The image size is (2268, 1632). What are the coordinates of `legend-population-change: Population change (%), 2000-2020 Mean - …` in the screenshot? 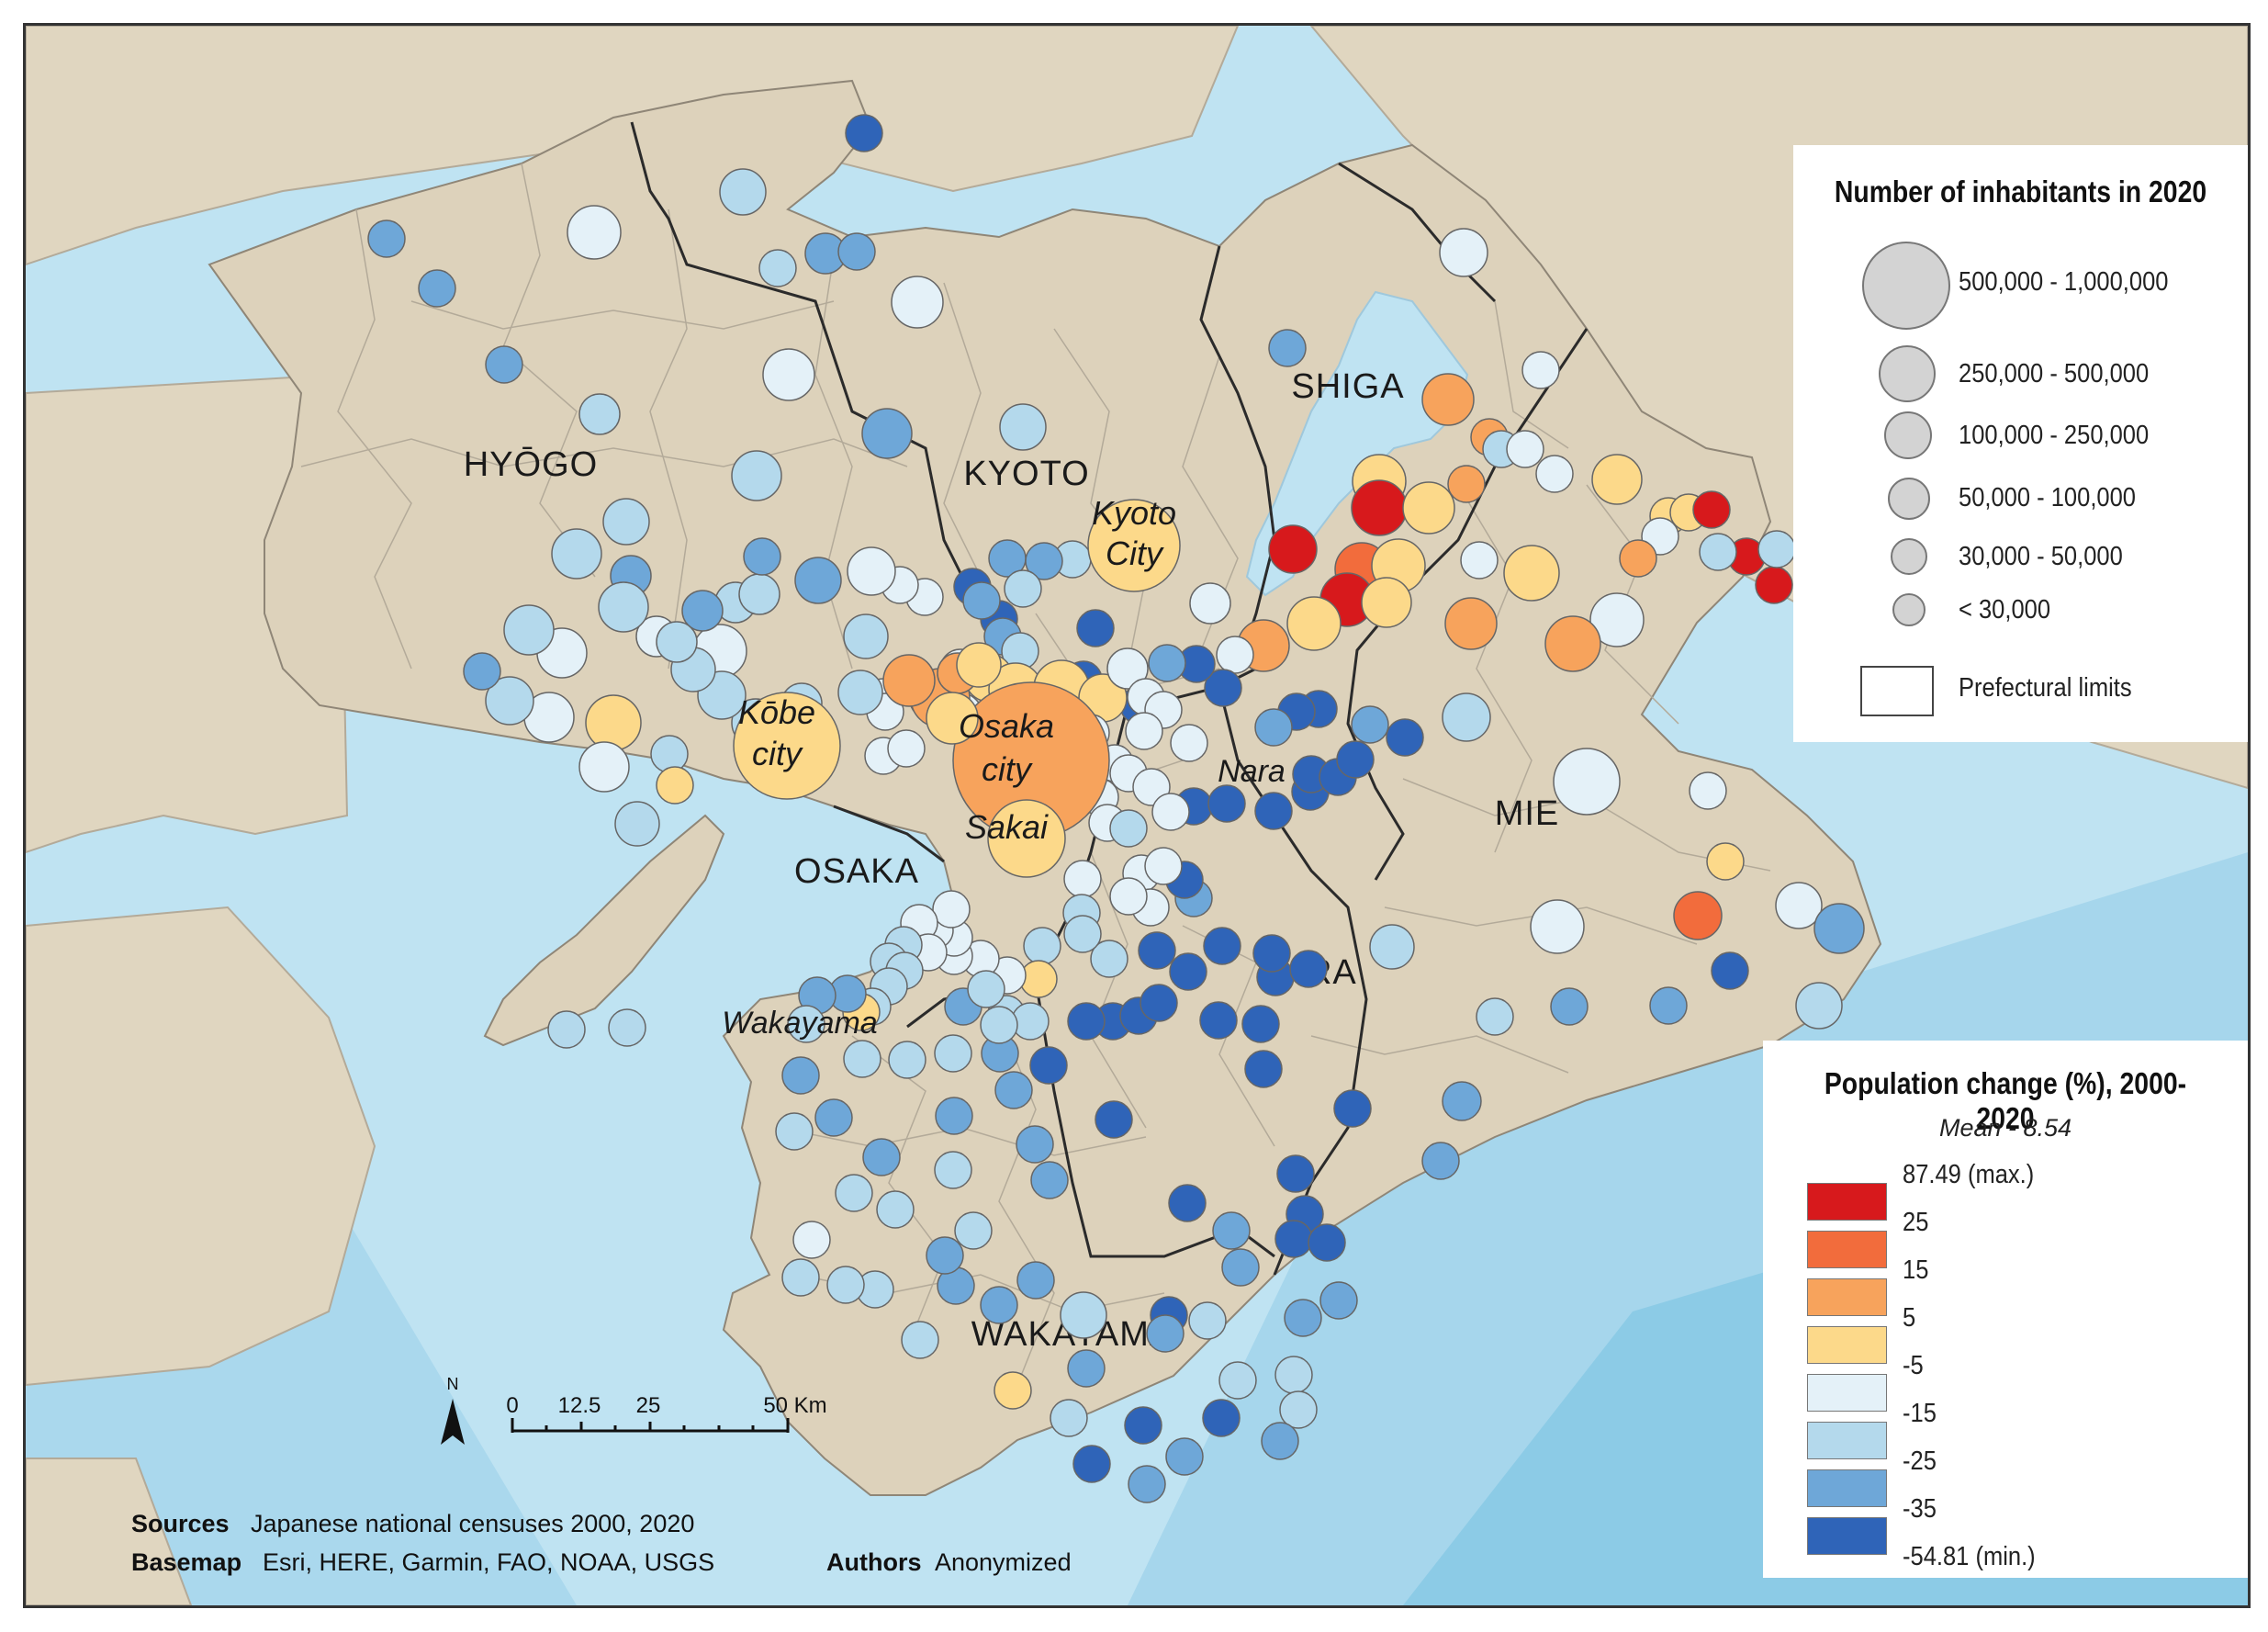 It's located at (2006, 1309).